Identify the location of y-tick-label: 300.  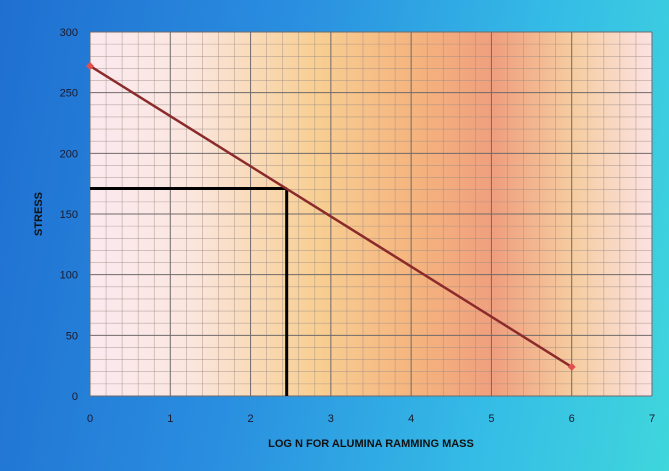
(69, 33).